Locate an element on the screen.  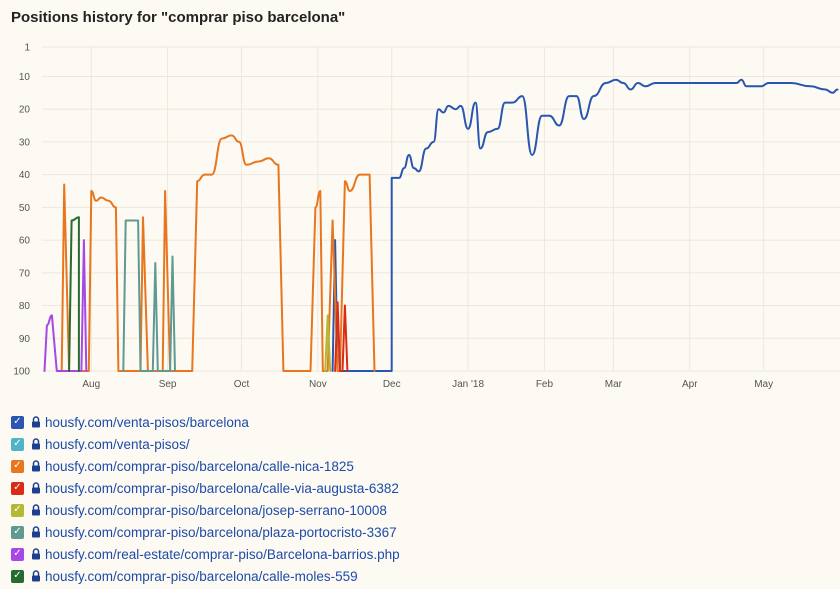
y-tick-label: 1 is located at coordinates (27, 48).